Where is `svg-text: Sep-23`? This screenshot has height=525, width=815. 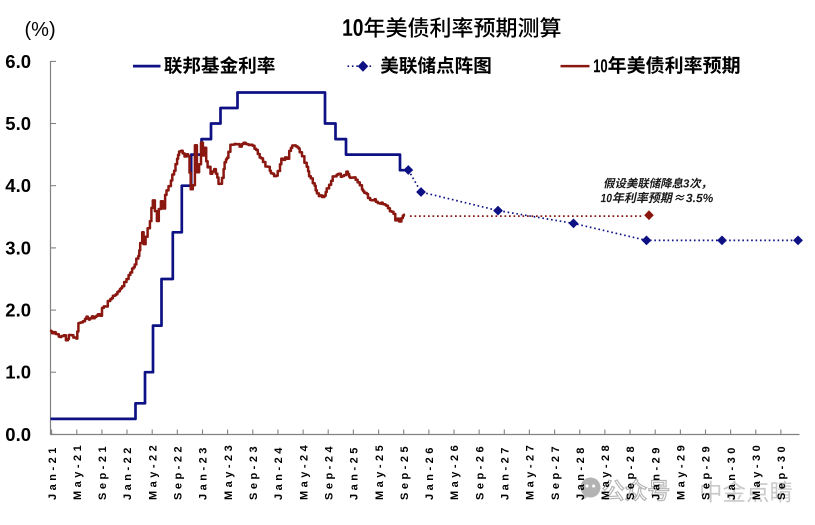 svg-text: Sep-23 is located at coordinates (254, 471).